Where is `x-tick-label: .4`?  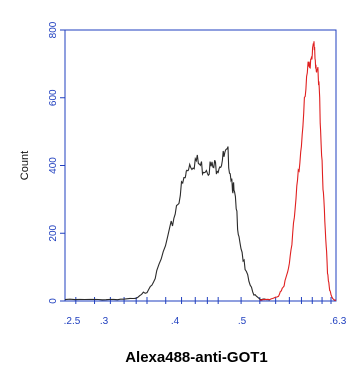
x-tick-label: .4 is located at coordinates (175, 321).